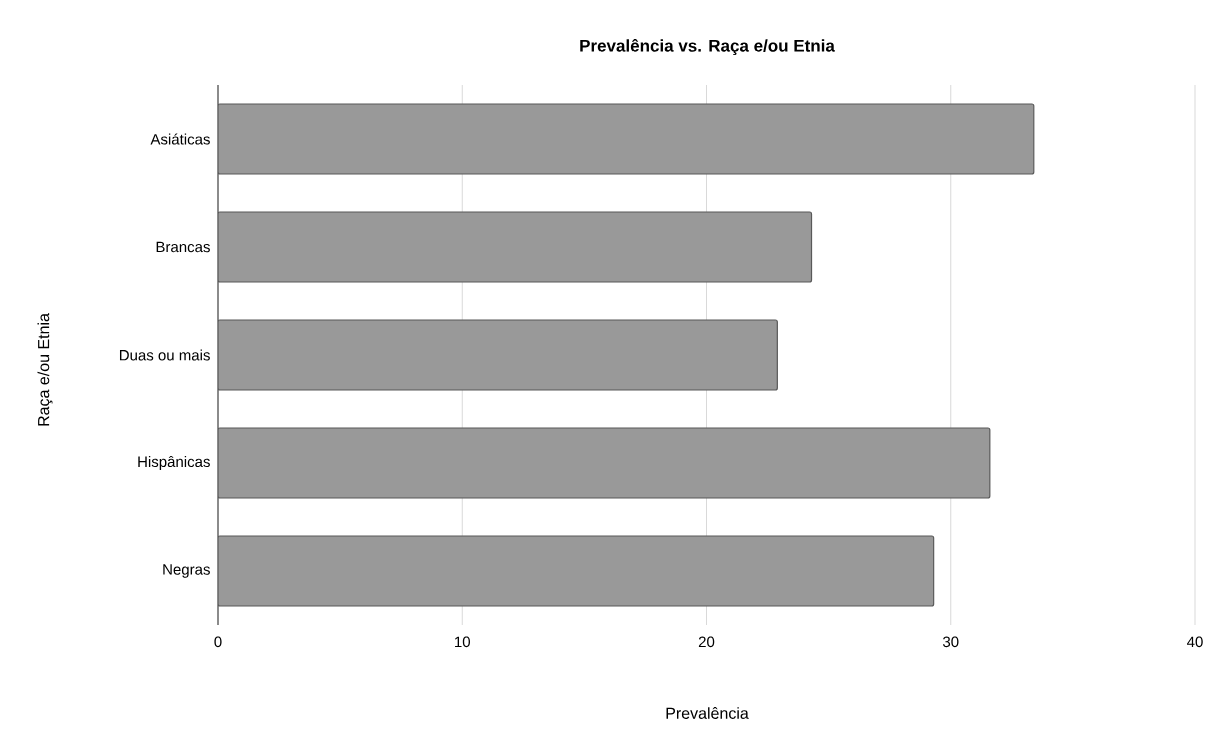  Describe the element at coordinates (950, 642) in the screenshot. I see `x-tick-label: 30` at that location.